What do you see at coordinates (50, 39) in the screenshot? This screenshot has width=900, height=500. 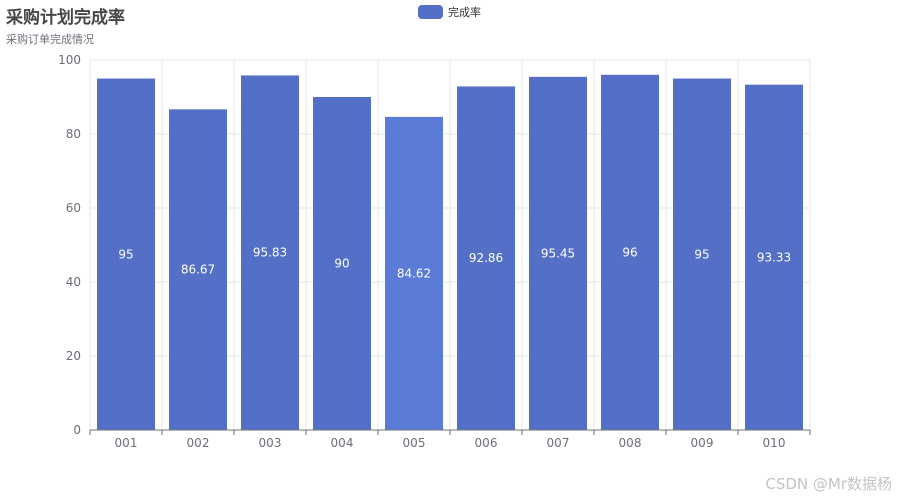 I see `chart-subtitle: 采购订单完成情况` at bounding box center [50, 39].